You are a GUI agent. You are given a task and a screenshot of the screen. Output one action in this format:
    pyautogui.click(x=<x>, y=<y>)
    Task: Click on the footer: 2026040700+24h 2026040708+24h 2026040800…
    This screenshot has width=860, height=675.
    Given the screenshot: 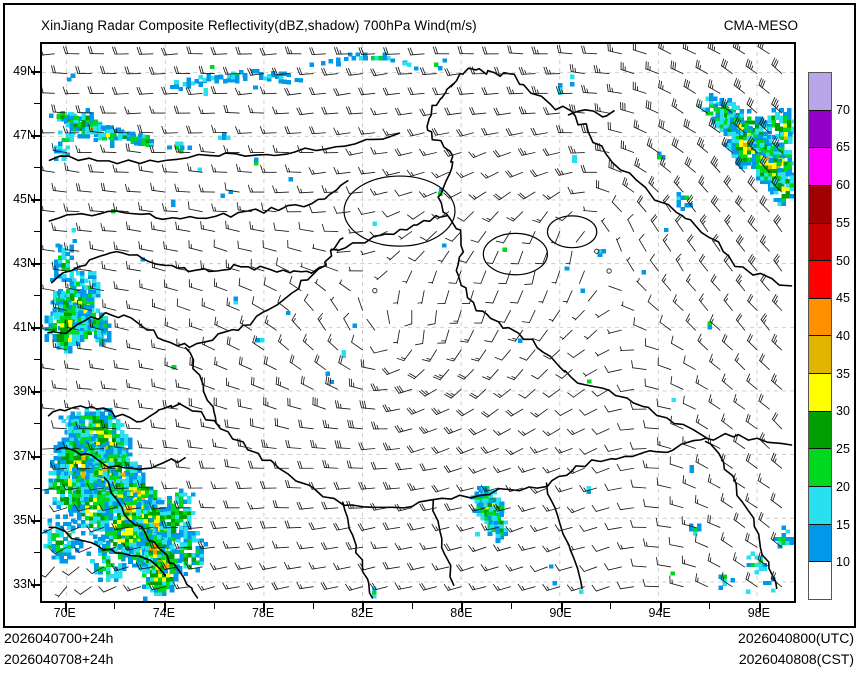 What is the action you would take?
    pyautogui.click(x=430, y=652)
    